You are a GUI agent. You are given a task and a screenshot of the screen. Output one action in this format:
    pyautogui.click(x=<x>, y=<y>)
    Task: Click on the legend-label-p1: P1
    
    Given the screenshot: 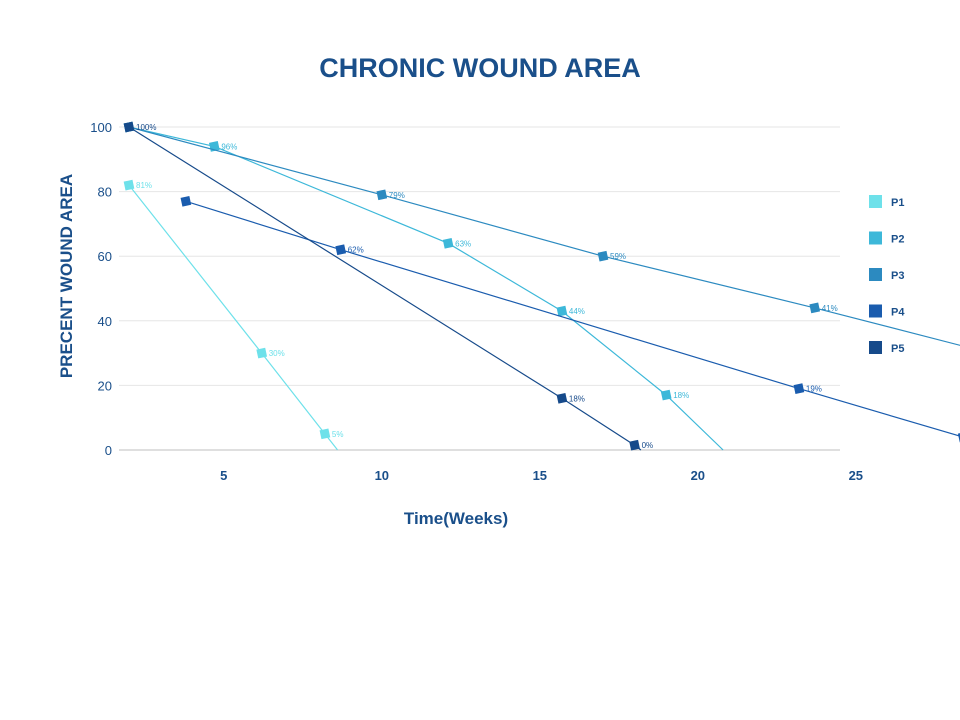 What is the action you would take?
    pyautogui.click(x=897, y=203)
    